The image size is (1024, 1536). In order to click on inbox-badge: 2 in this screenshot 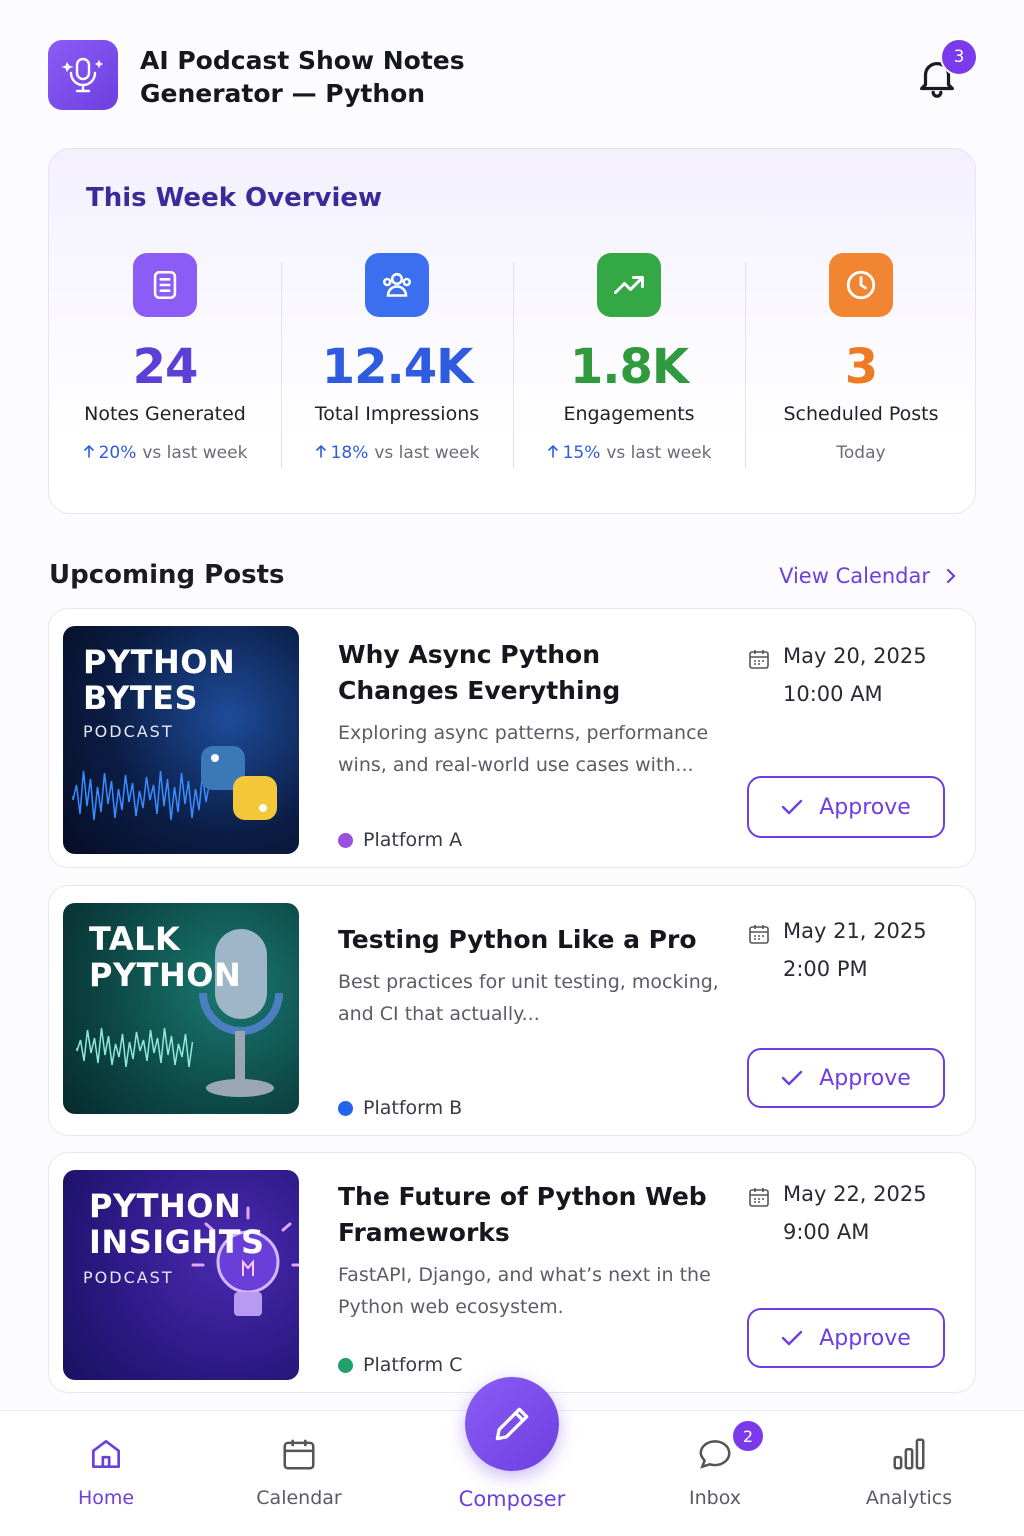, I will do `click(748, 1436)`.